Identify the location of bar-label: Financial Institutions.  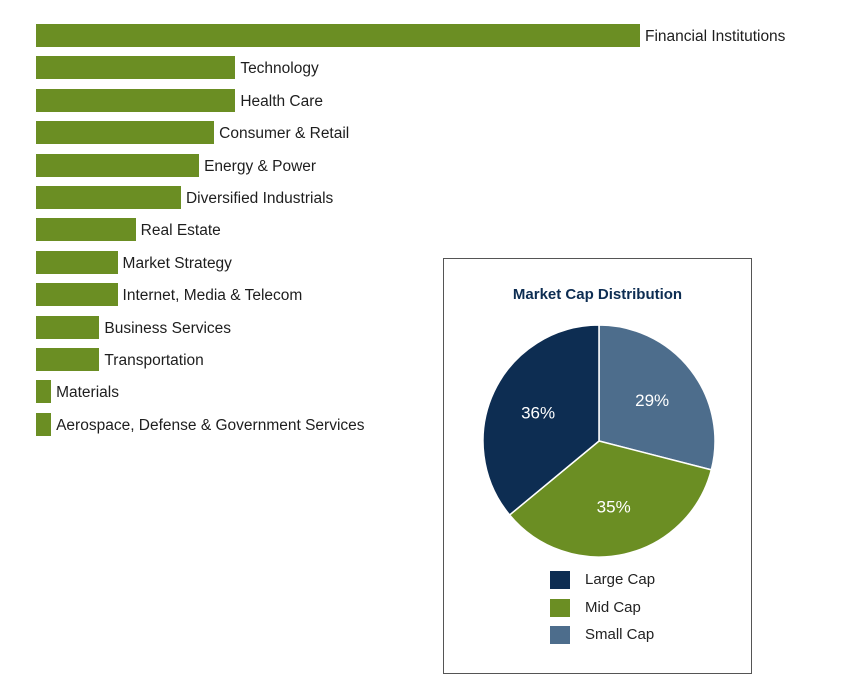
(715, 36).